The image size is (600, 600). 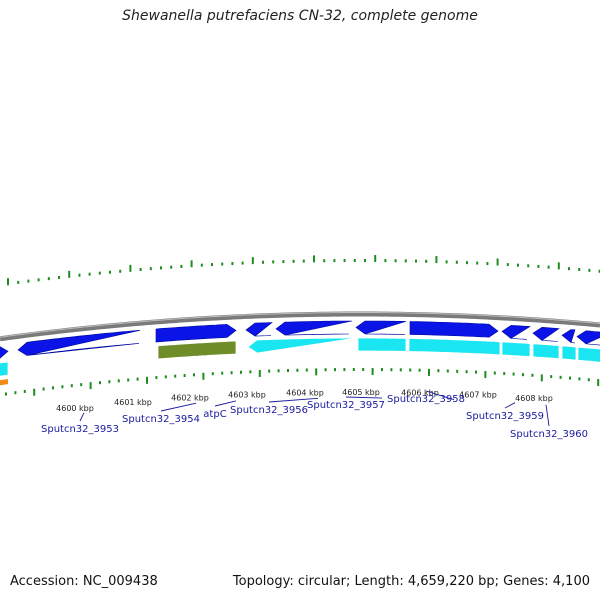 I want to click on accession-label: Accession: NC_009438, so click(x=84, y=581).